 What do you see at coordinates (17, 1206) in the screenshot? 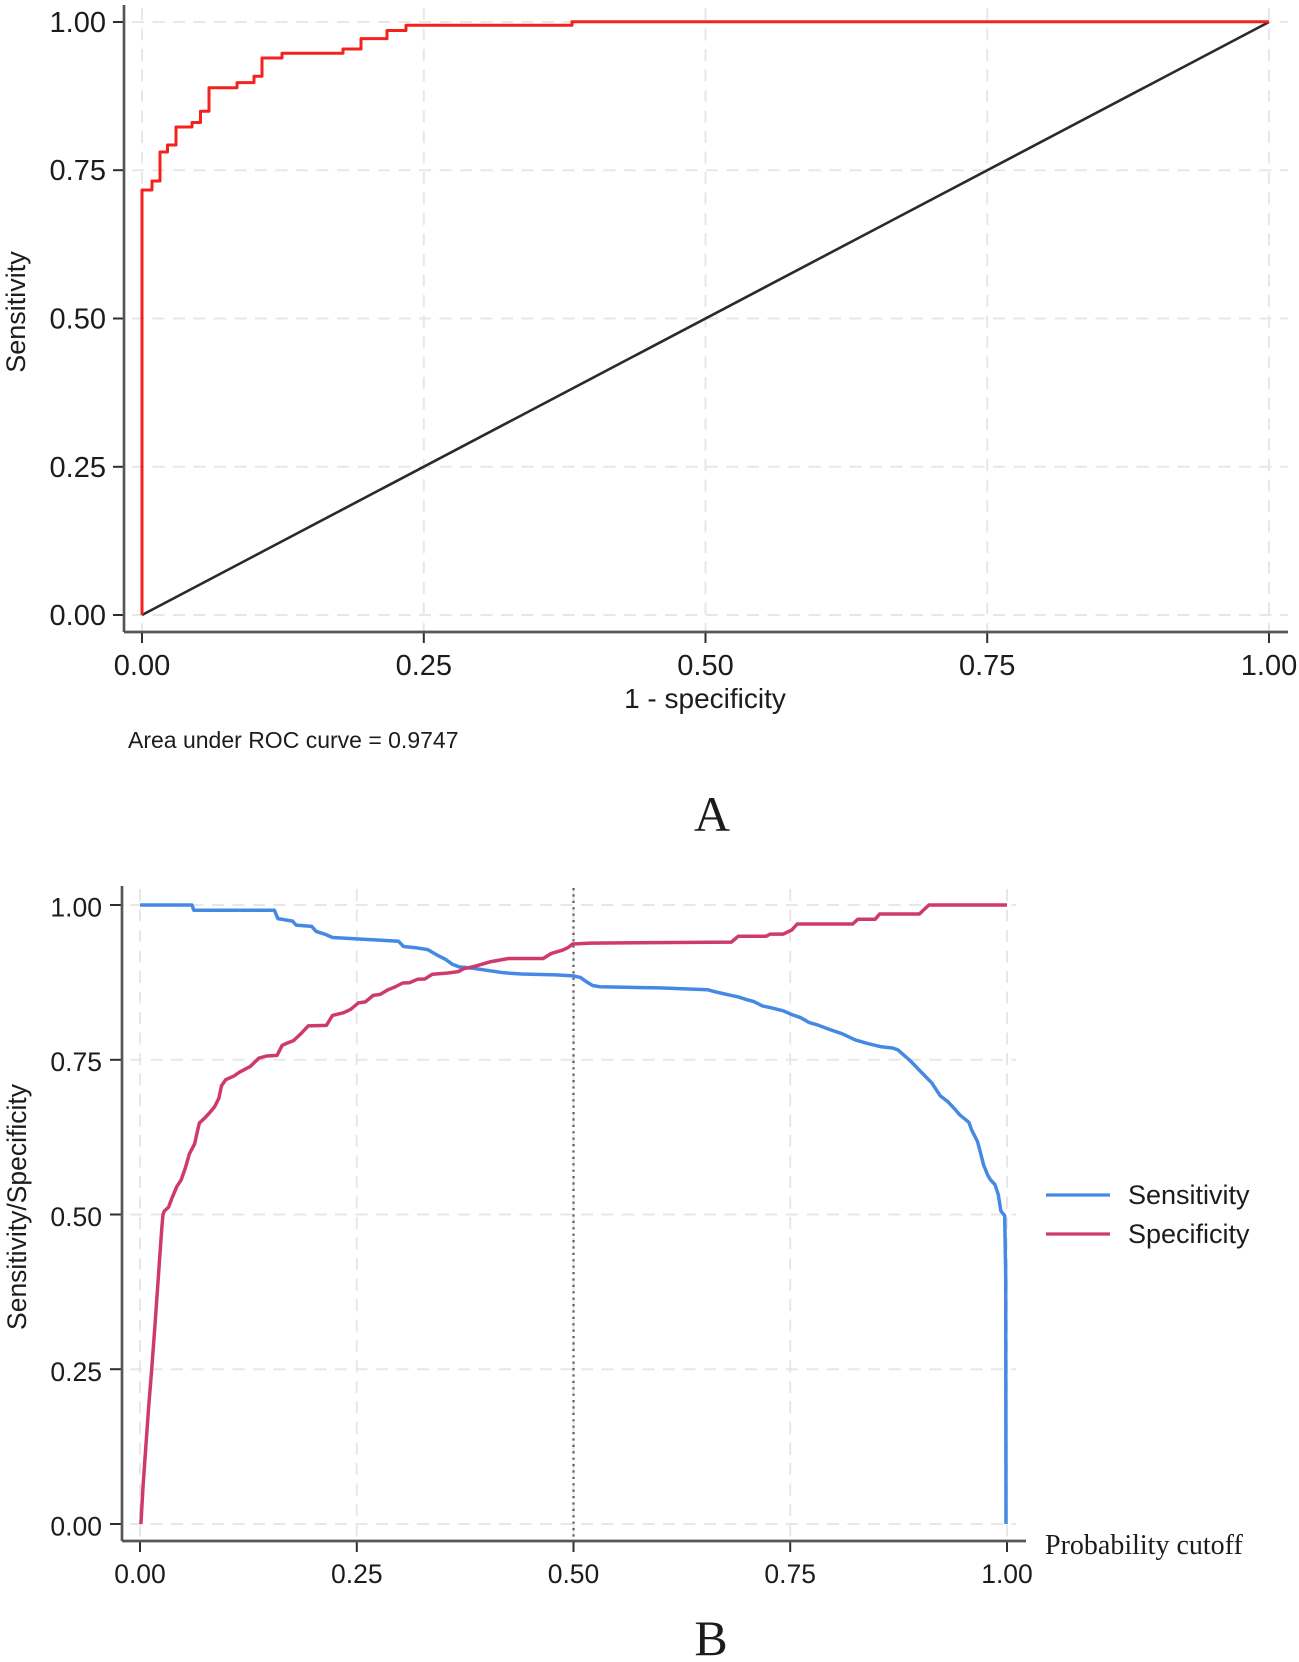
I see `svg-text: Sensitivity/Specificity` at bounding box center [17, 1206].